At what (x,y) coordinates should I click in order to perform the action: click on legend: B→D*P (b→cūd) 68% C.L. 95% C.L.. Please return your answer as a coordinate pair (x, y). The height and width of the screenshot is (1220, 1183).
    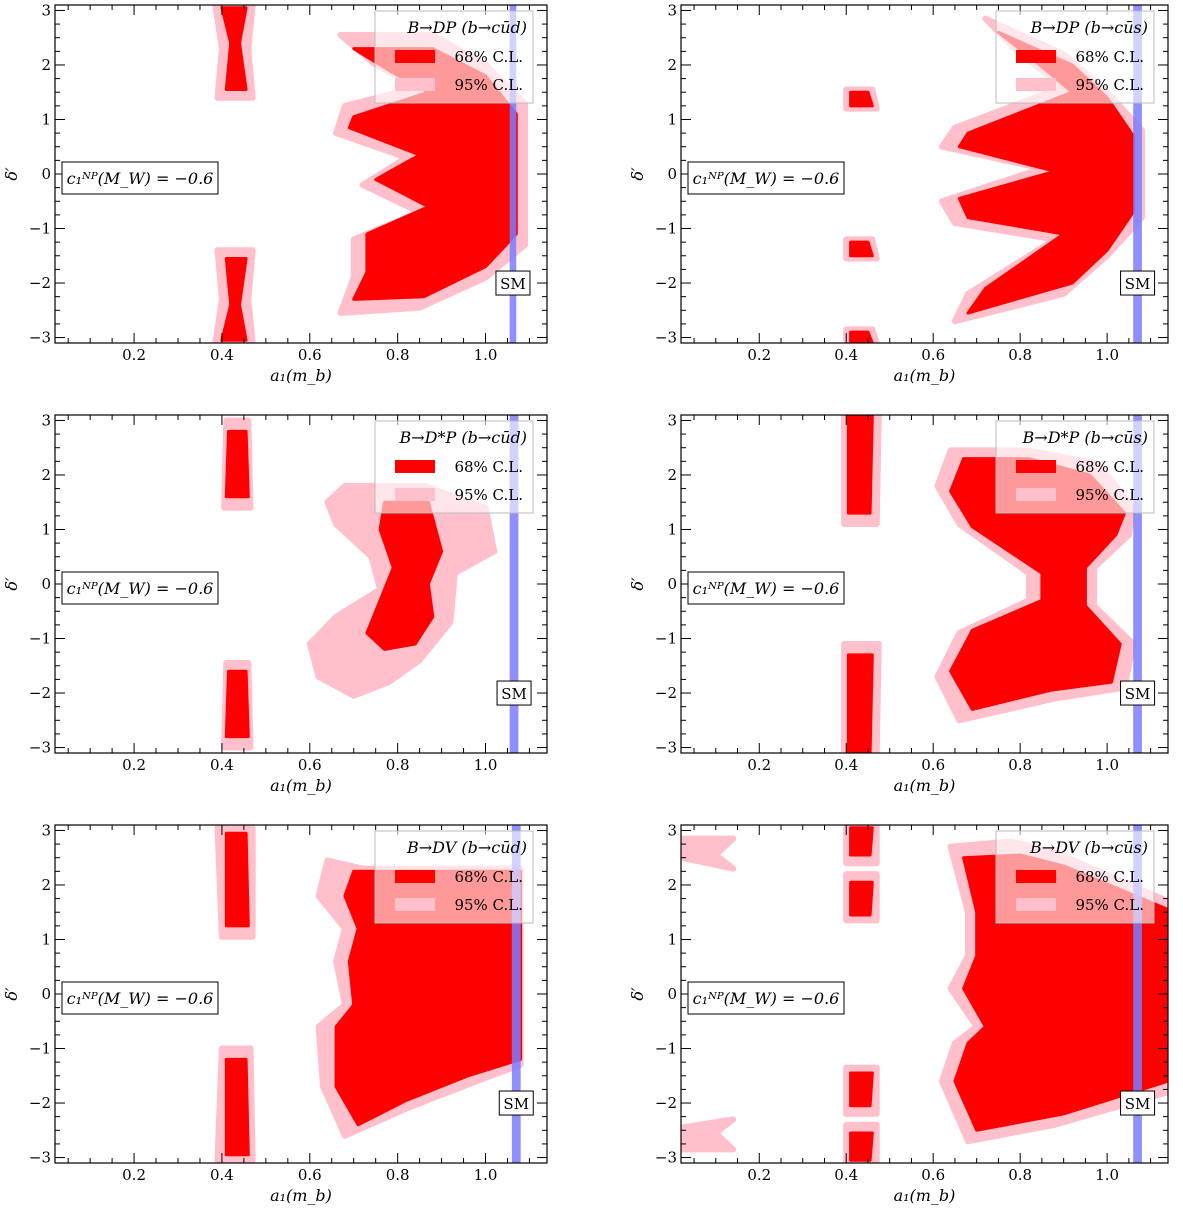
    Looking at the image, I should click on (454, 467).